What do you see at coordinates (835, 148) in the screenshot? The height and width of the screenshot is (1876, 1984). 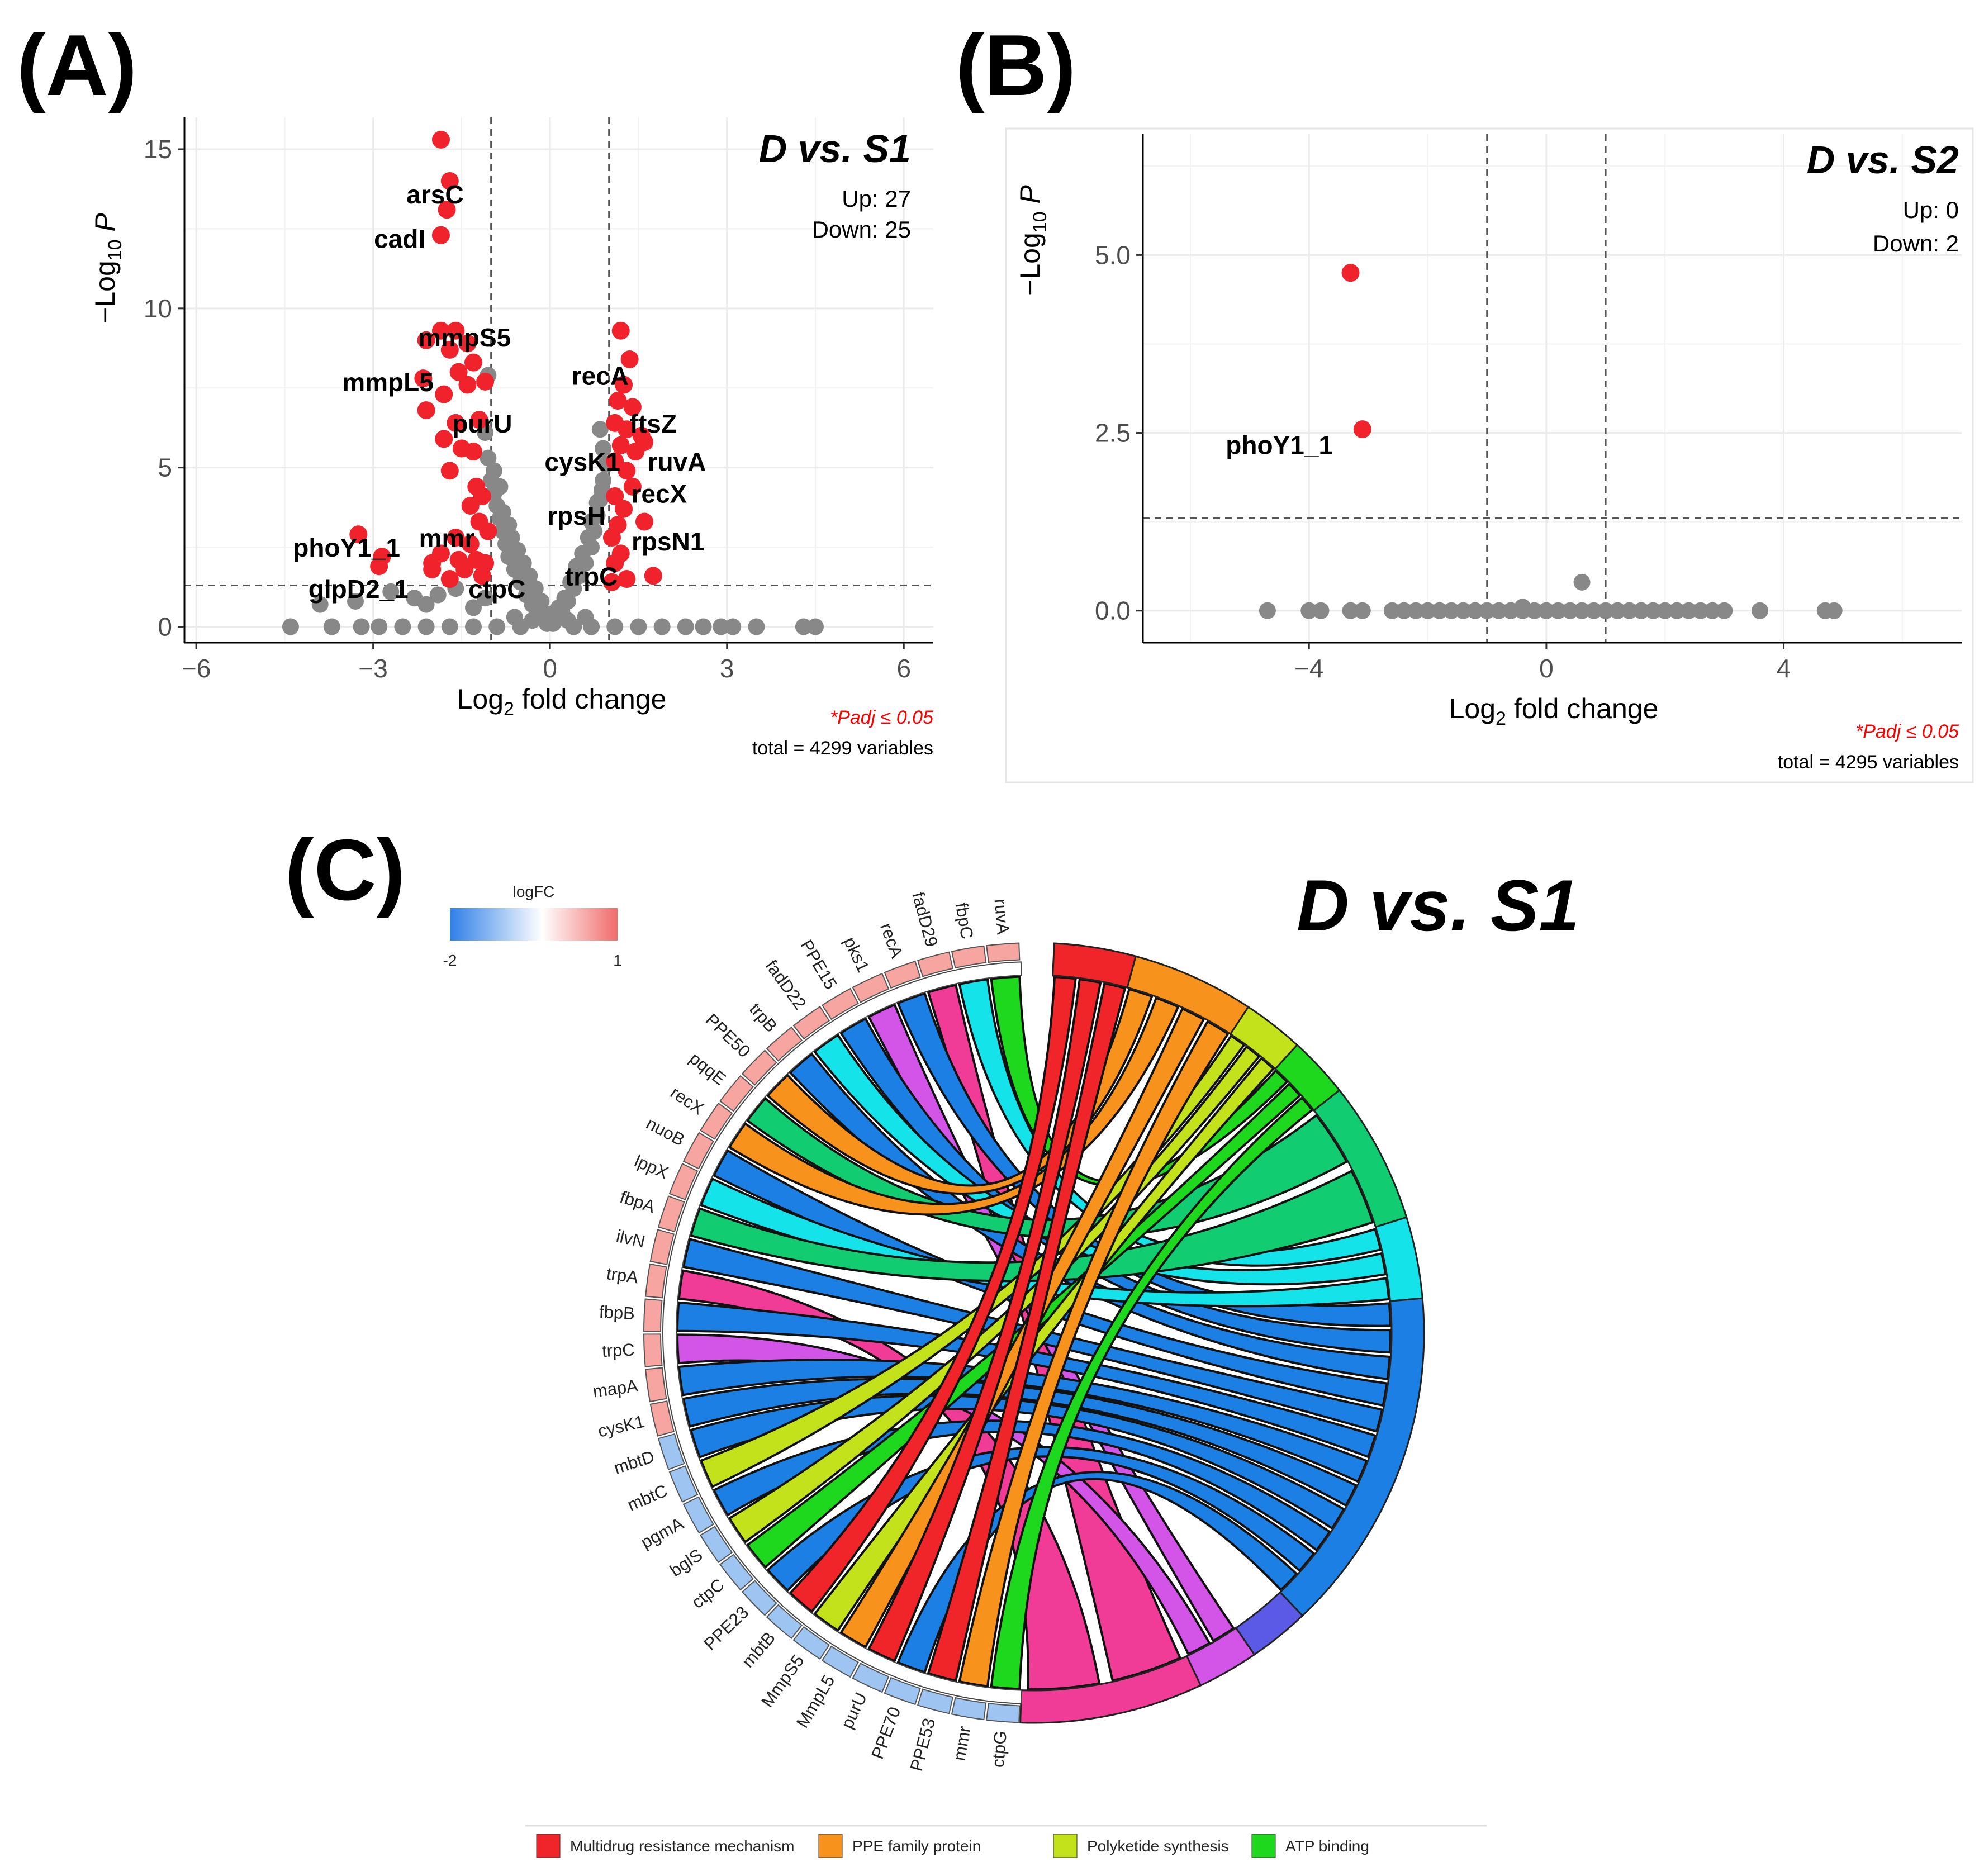 I see `comparison-title-a: D vs. S1` at bounding box center [835, 148].